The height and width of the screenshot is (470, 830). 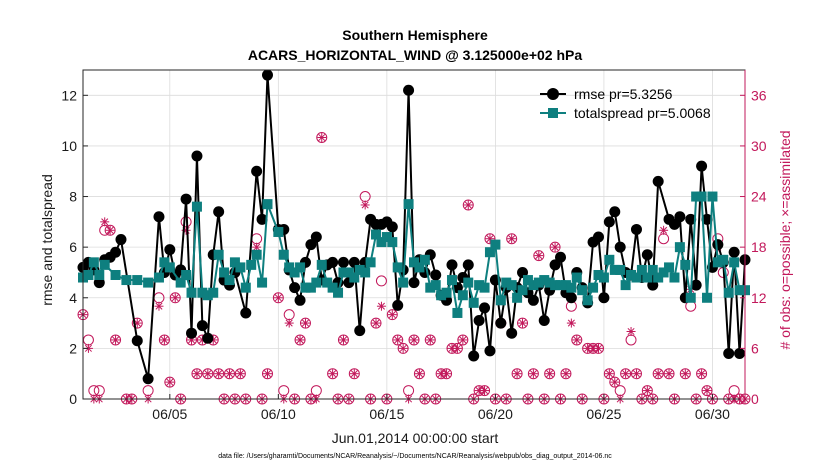 I want to click on chart-subtitle: ACARS_HORIZONTAL_WIND @ 3.125000e+02 hPa, so click(x=415, y=55).